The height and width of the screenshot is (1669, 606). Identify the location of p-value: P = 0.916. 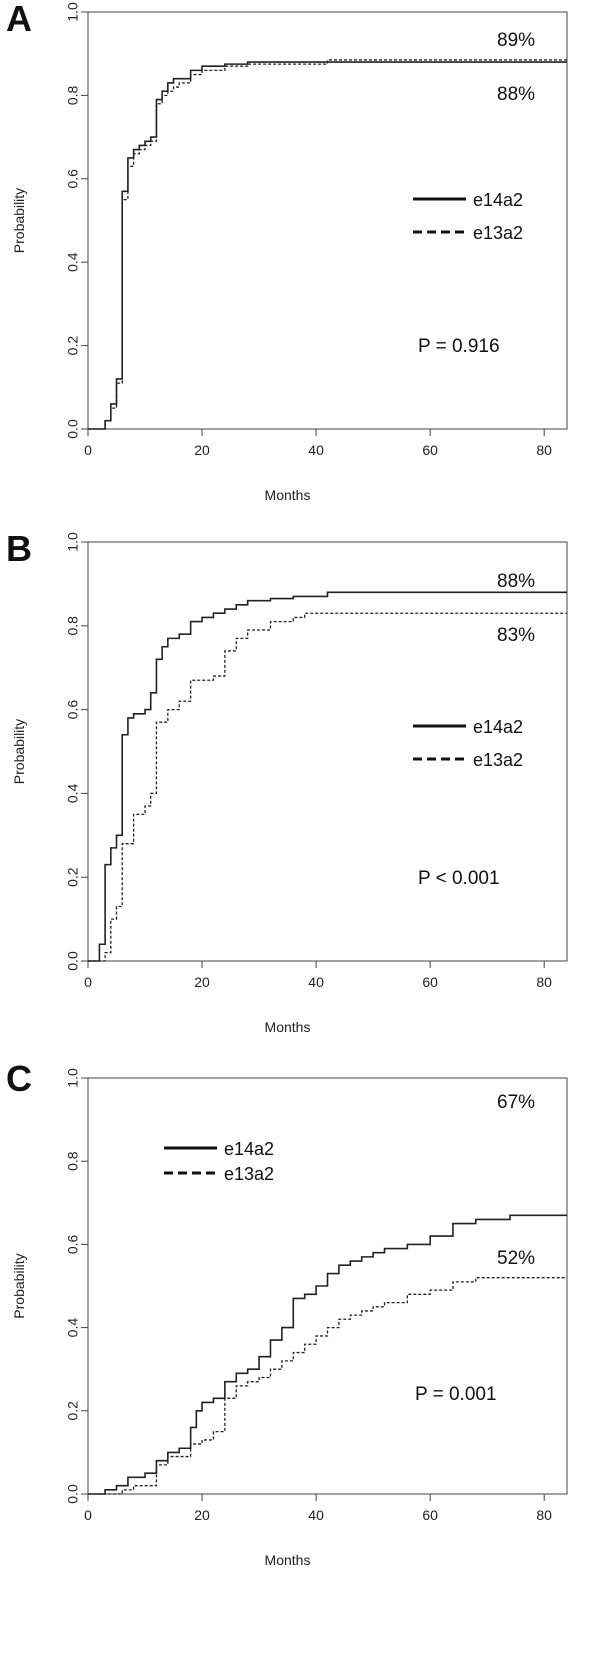
(459, 346).